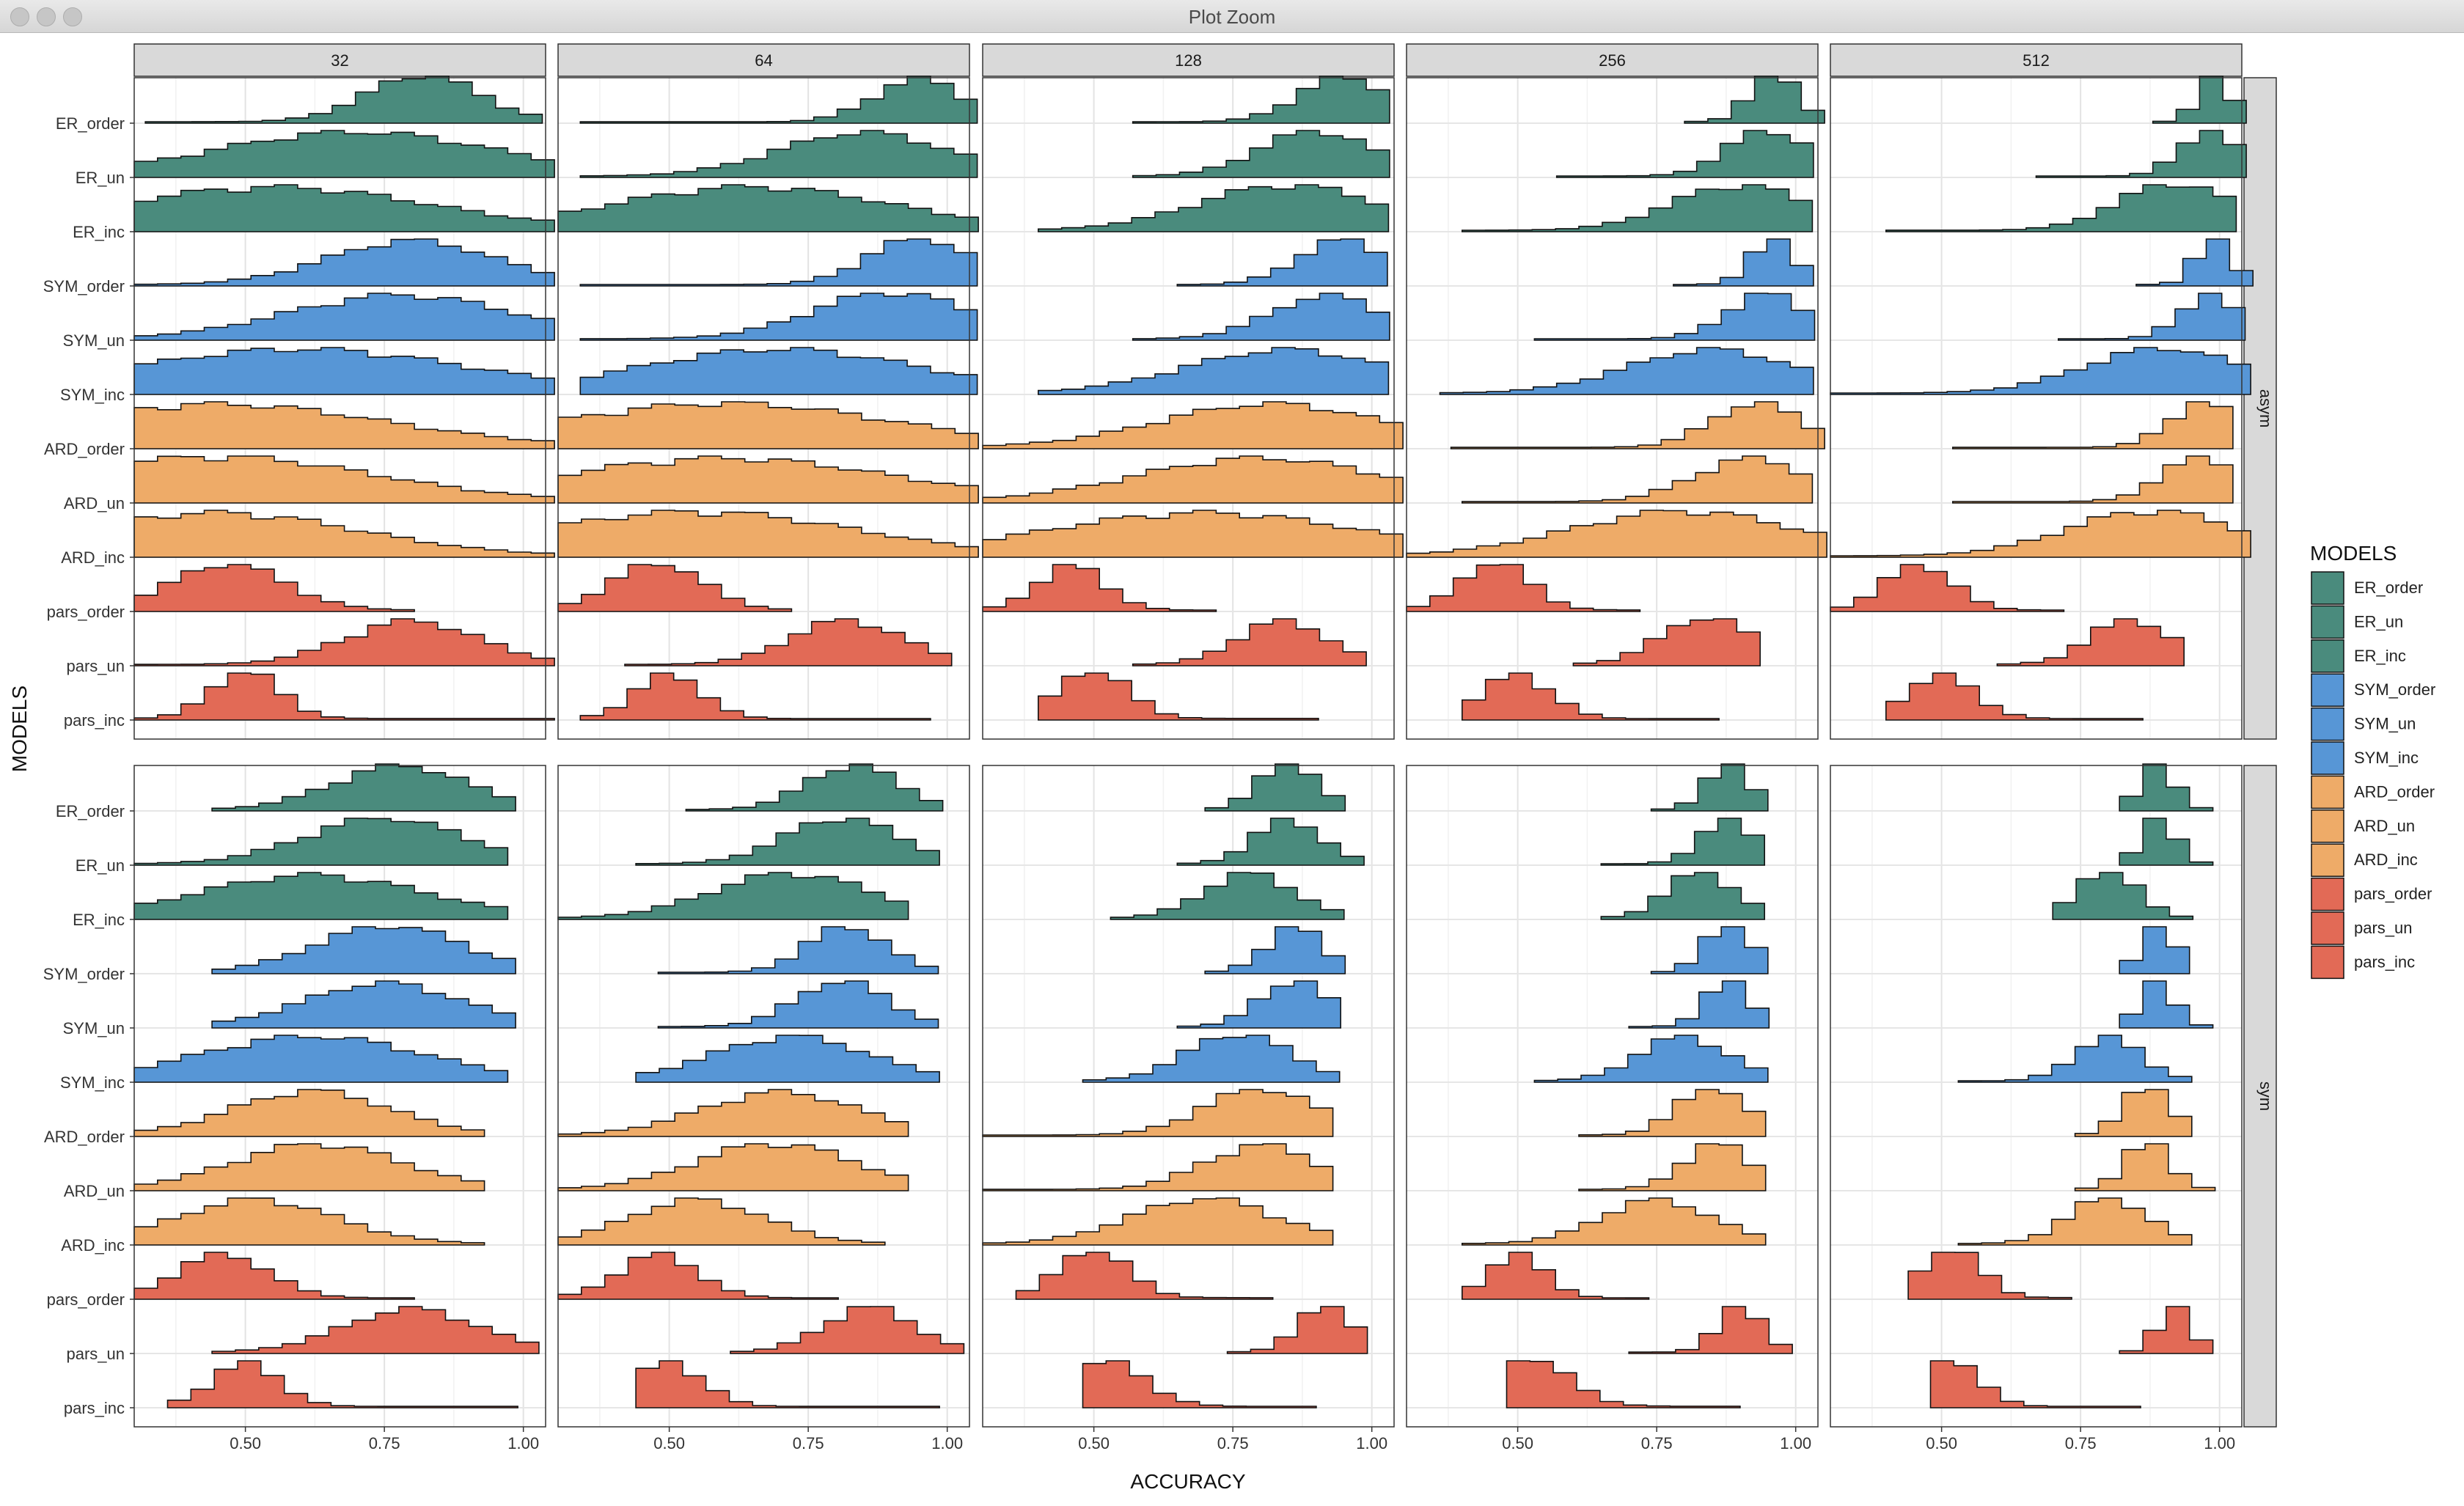 The image size is (2464, 1506). What do you see at coordinates (778, 317) in the screenshot?
I see `ridge-asym-64-SYM_un` at bounding box center [778, 317].